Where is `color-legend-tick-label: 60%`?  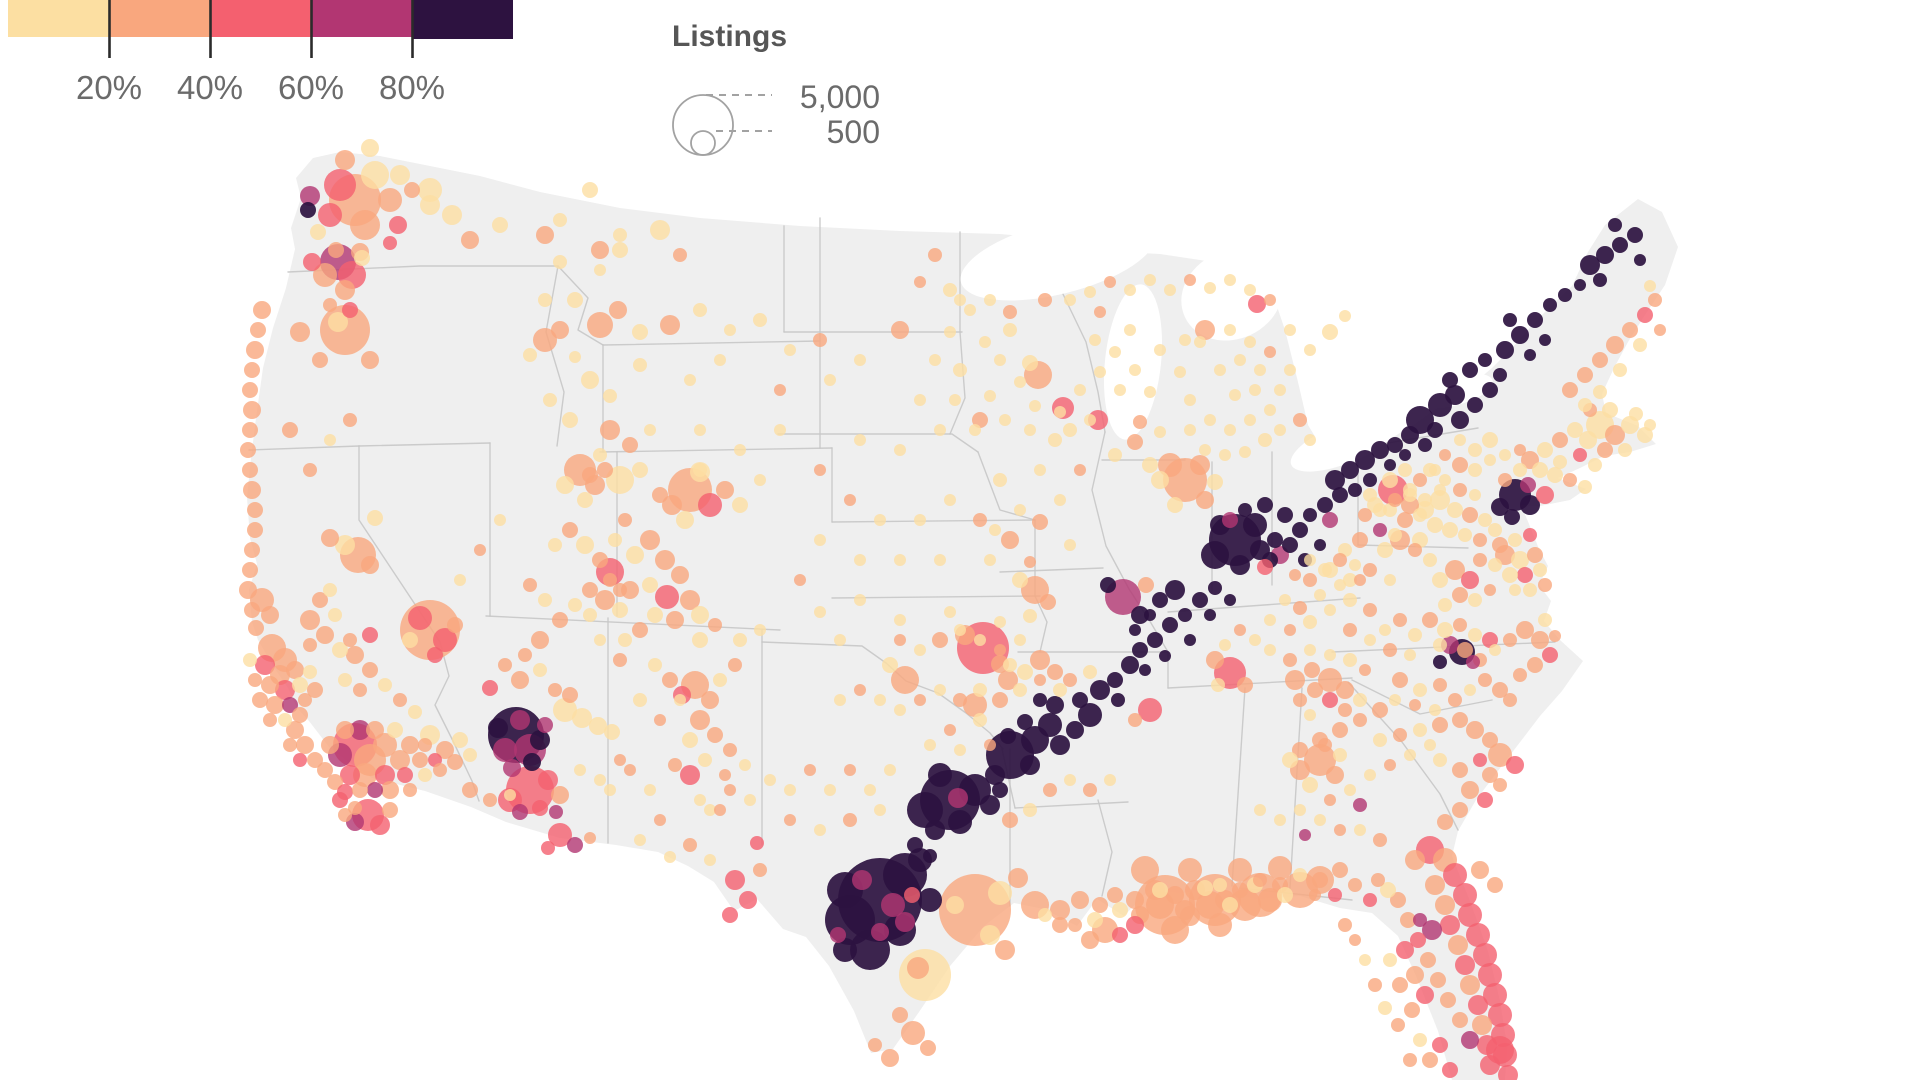 color-legend-tick-label: 60% is located at coordinates (311, 87).